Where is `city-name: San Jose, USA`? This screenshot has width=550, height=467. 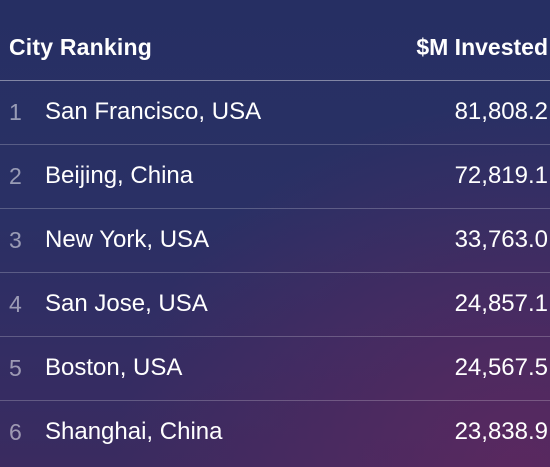 city-name: San Jose, USA is located at coordinates (126, 303).